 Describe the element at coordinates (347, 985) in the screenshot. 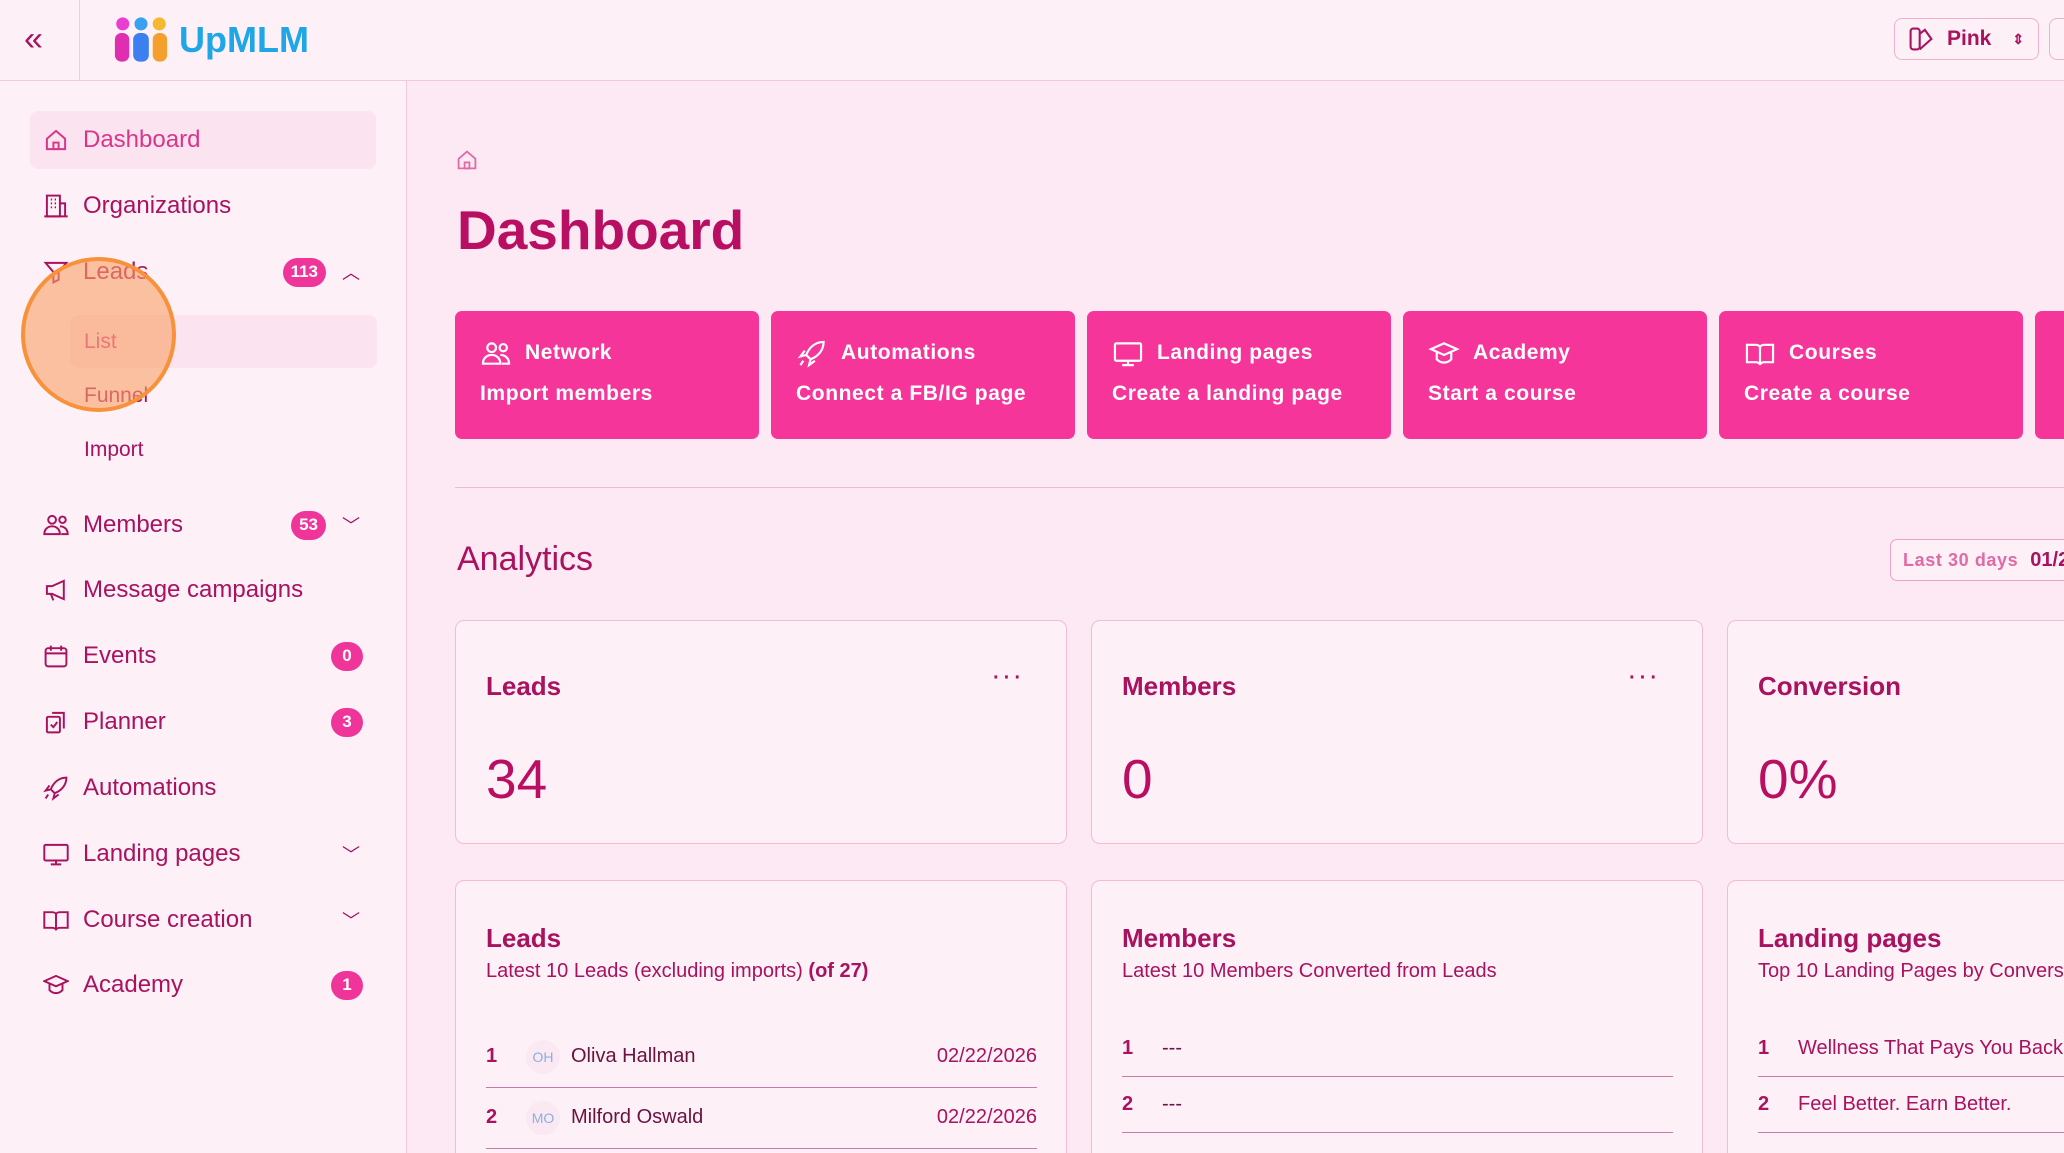

I see `academy-count-badge: 1` at that location.